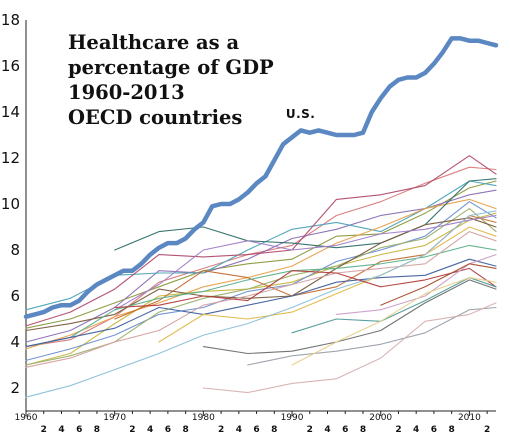  I want to click on title-line-1: Healthcare as a, so click(153, 42).